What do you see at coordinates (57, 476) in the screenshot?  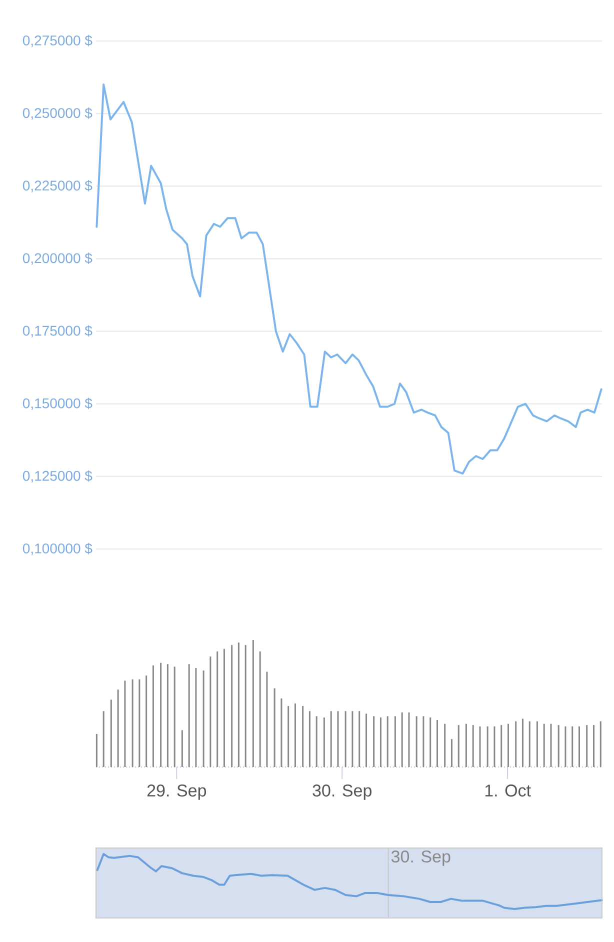 I see `y-tick-label: 0,125000 $` at bounding box center [57, 476].